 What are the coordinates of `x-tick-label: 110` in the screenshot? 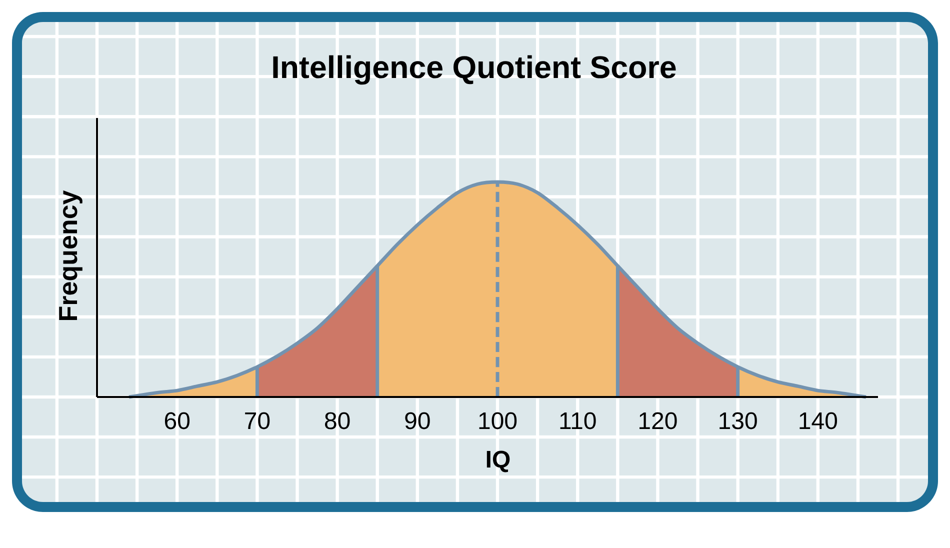 It's located at (578, 421).